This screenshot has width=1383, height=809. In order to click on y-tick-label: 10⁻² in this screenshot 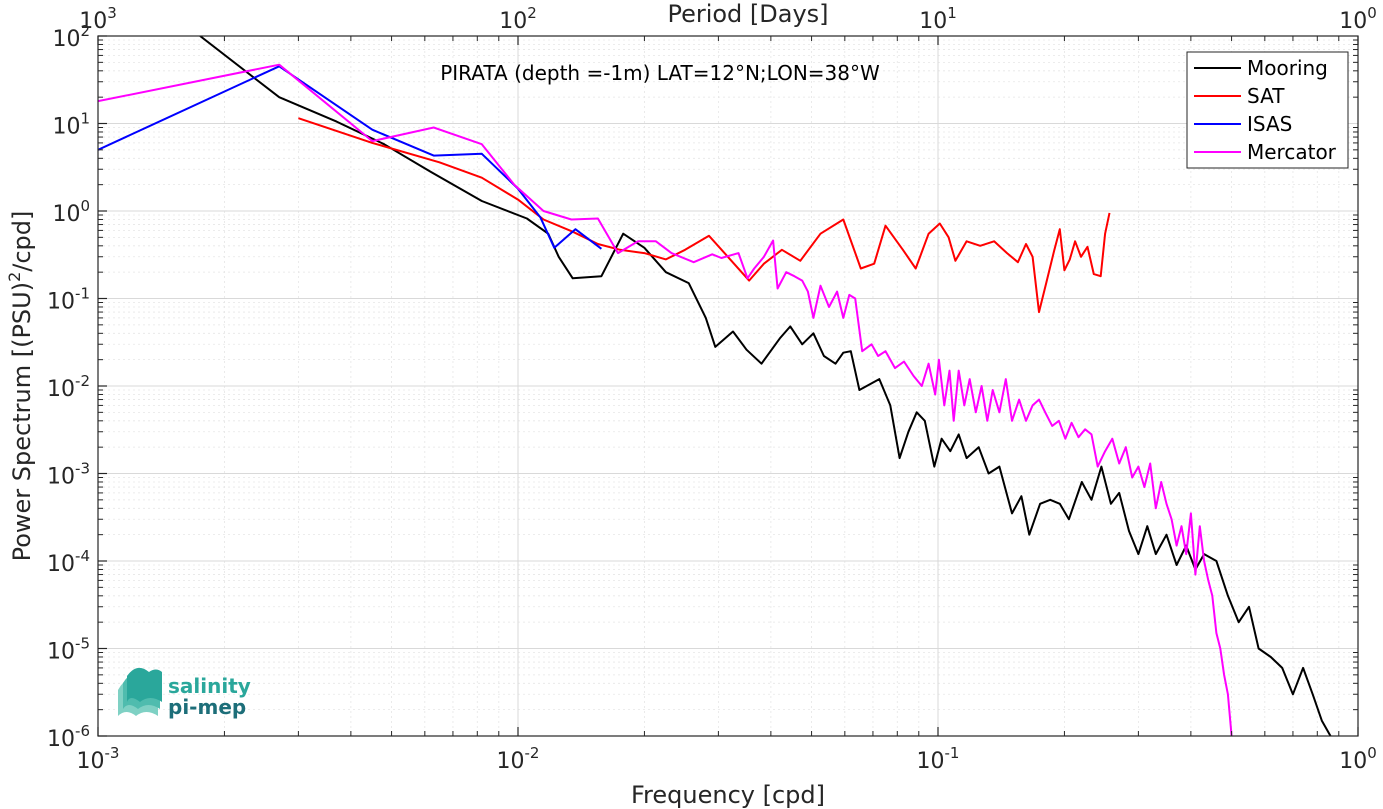, I will do `click(68, 387)`.